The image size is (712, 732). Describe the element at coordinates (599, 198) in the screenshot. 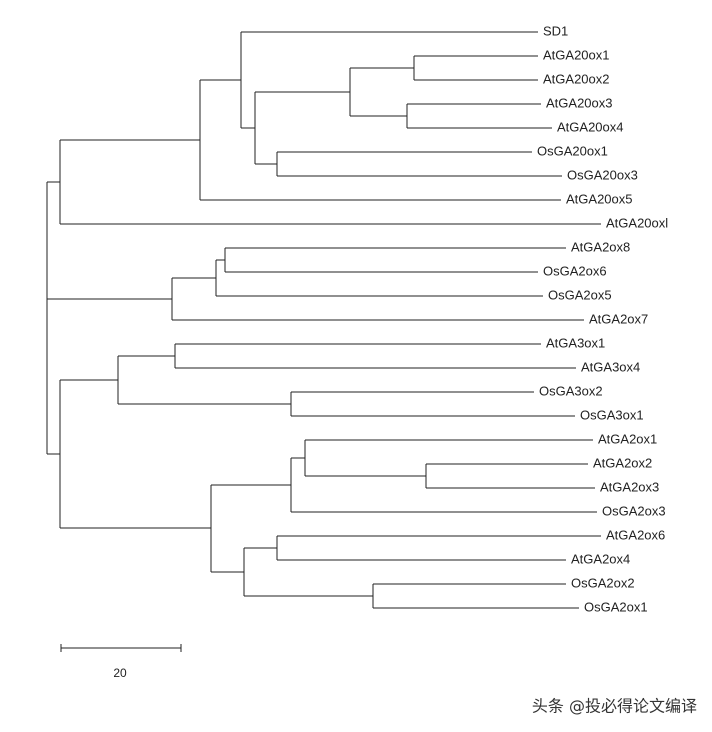

I see `leaf-label: AtGA20ox5` at that location.